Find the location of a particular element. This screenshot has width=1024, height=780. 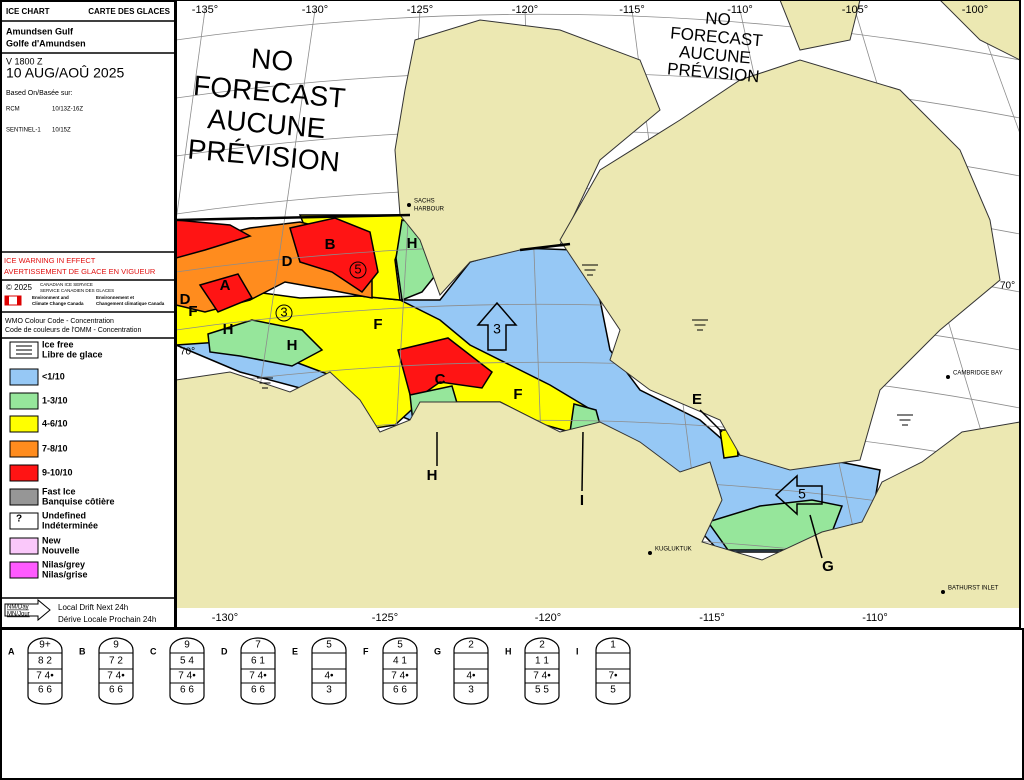

egg-label: G is located at coordinates (437, 651).